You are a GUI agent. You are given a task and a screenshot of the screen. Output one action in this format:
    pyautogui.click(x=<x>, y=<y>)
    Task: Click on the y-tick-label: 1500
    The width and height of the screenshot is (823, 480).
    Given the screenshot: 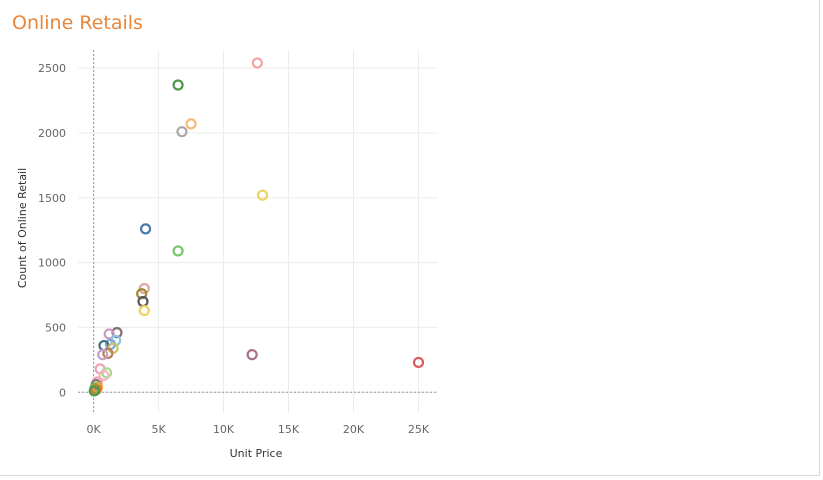 What is the action you would take?
    pyautogui.click(x=52, y=198)
    